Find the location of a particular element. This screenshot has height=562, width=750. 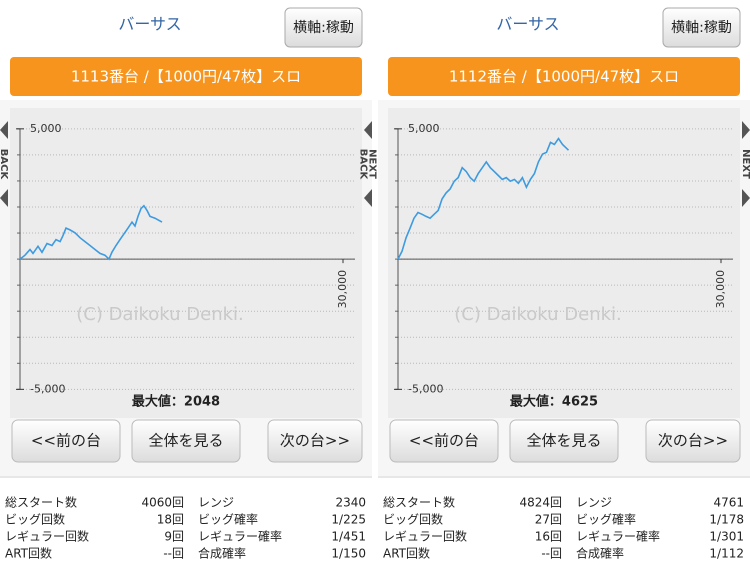

stat-value: 1/301 is located at coordinates (726, 537).